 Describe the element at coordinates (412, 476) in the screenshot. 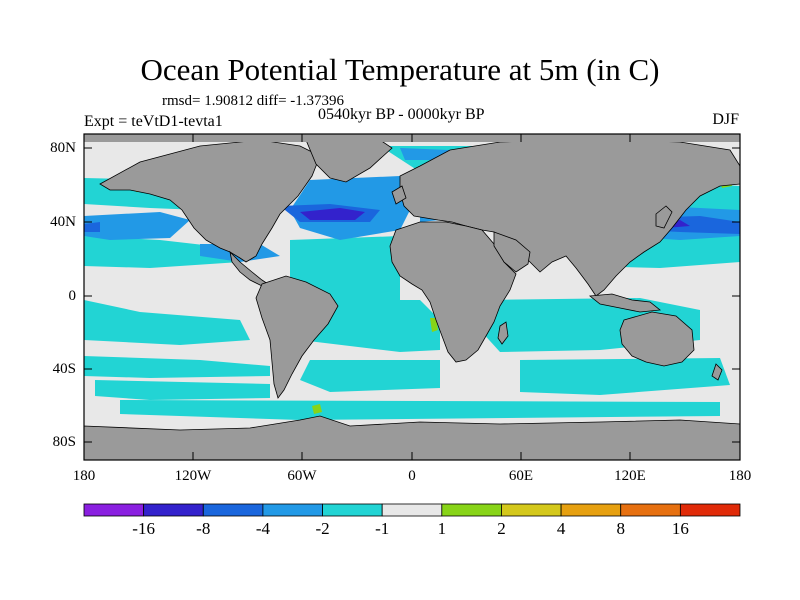

I see `lon-label-0: 0` at that location.